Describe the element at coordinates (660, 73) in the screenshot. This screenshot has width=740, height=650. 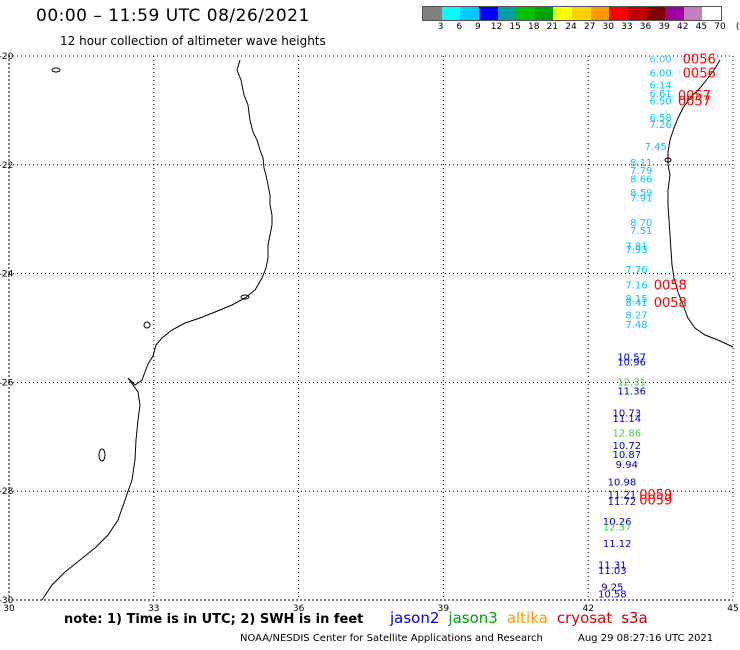
I see `wave-height-value: 6.00` at that location.